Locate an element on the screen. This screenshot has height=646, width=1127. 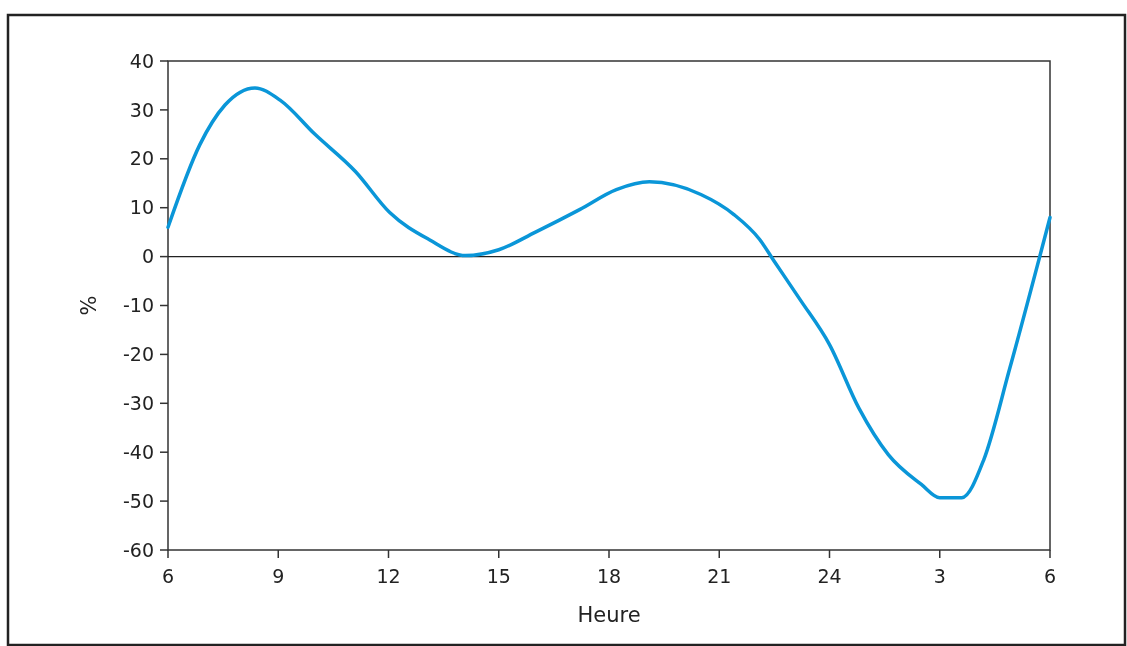
x-tick-label: 12 is located at coordinates (388, 576).